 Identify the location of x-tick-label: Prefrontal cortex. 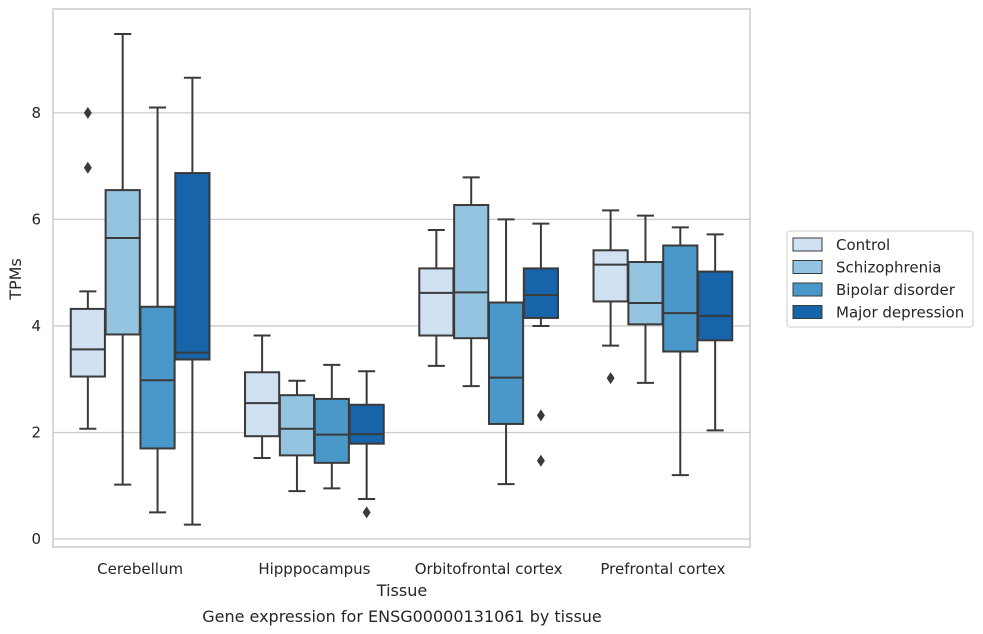
(662, 569).